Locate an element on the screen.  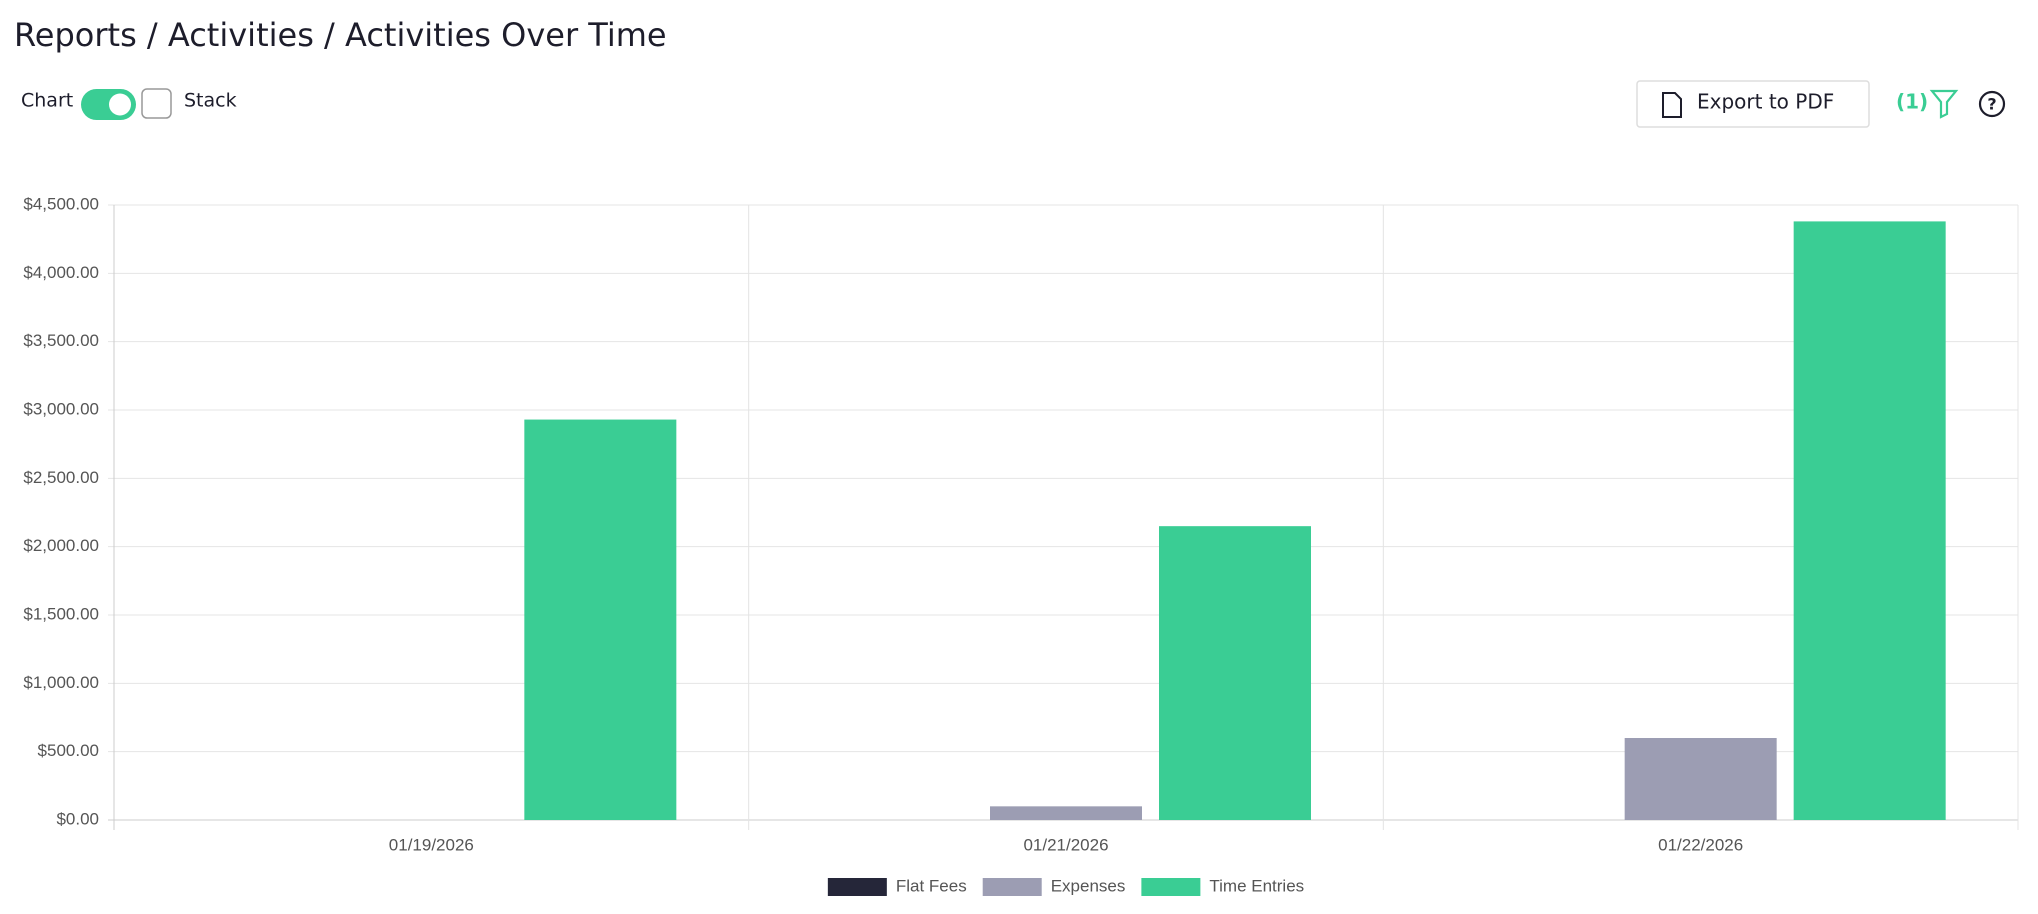
y-tick-label: $3,500.00 is located at coordinates (61, 340).